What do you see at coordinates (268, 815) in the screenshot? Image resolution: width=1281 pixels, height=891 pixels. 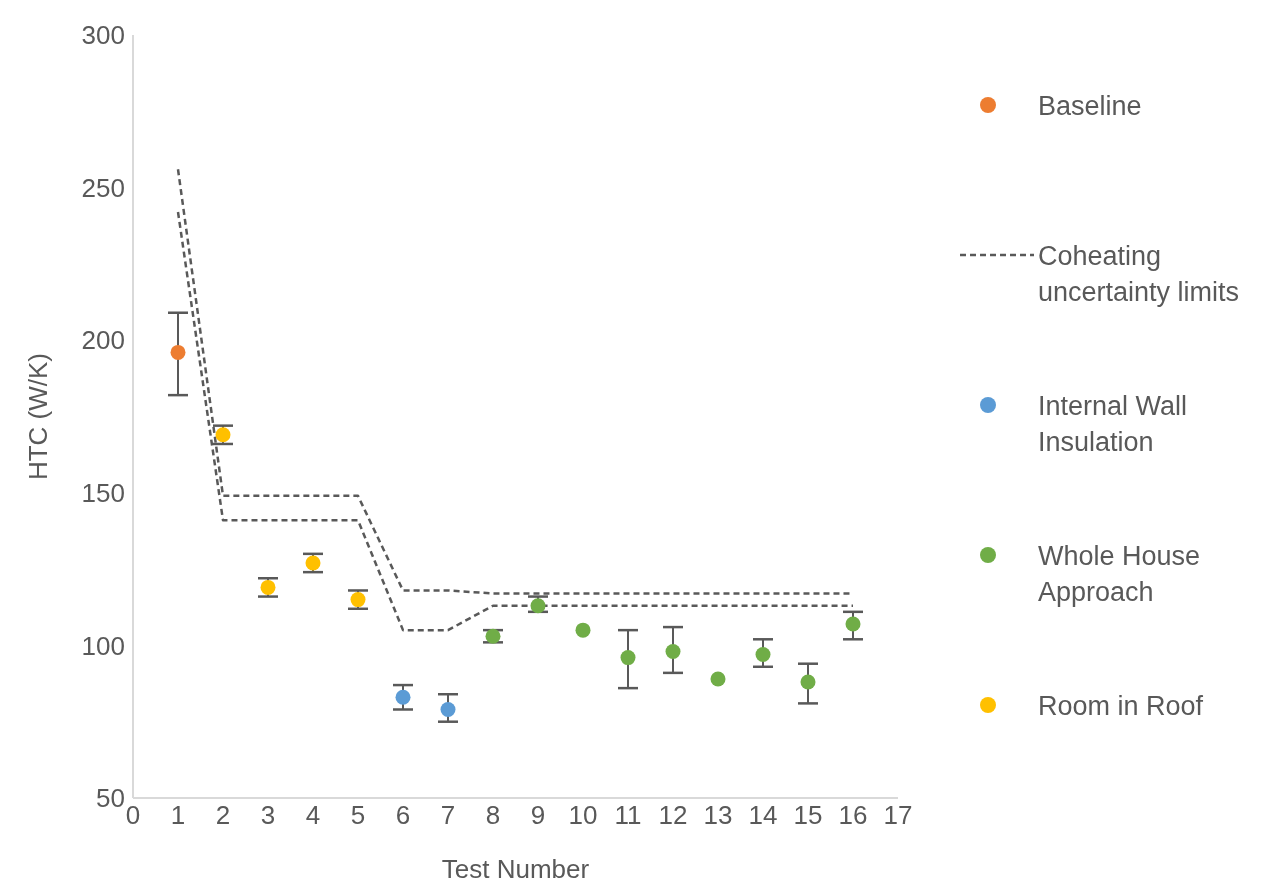 I see `x-tick-label: 3` at bounding box center [268, 815].